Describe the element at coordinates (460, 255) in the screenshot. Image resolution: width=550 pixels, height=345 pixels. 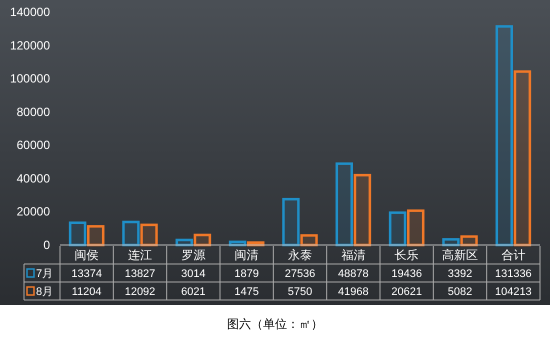
I see `x-tick-label: 高新区` at that location.